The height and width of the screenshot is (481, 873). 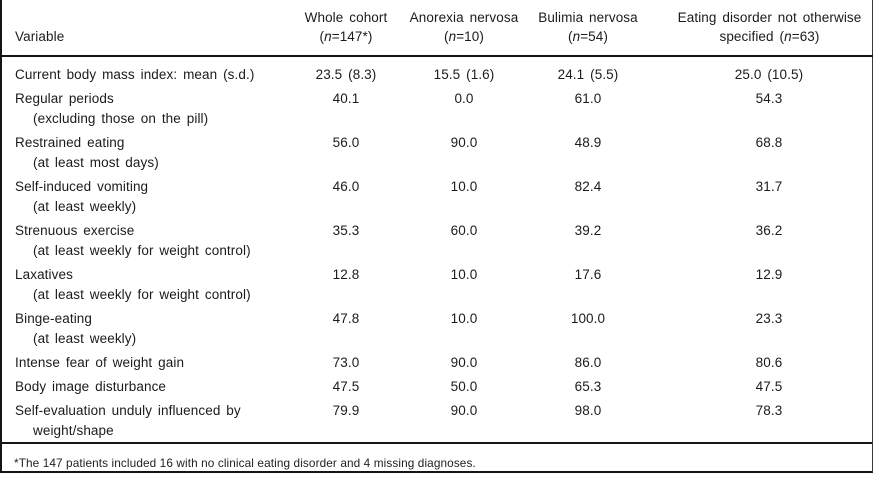 What do you see at coordinates (588, 362) in the screenshot?
I see `value-cell: 86.0` at bounding box center [588, 362].